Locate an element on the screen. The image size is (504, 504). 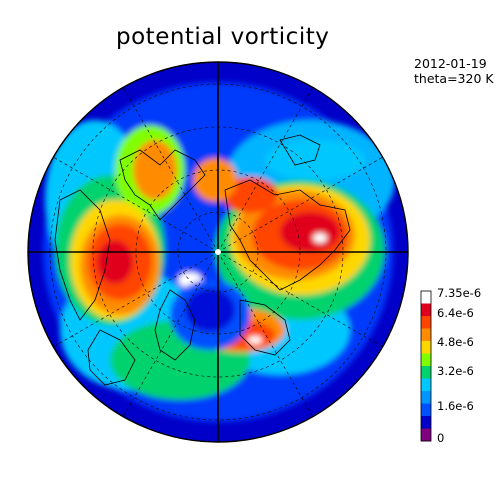
colorbar-label-zero: 0 is located at coordinates (441, 438).